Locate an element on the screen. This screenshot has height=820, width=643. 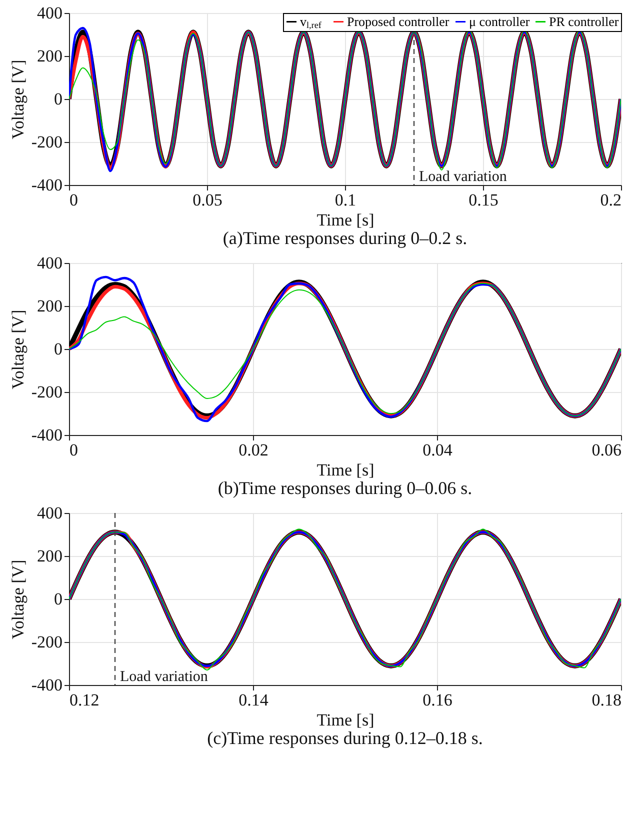
x-tick-label: 0.1 is located at coordinates (345, 200).